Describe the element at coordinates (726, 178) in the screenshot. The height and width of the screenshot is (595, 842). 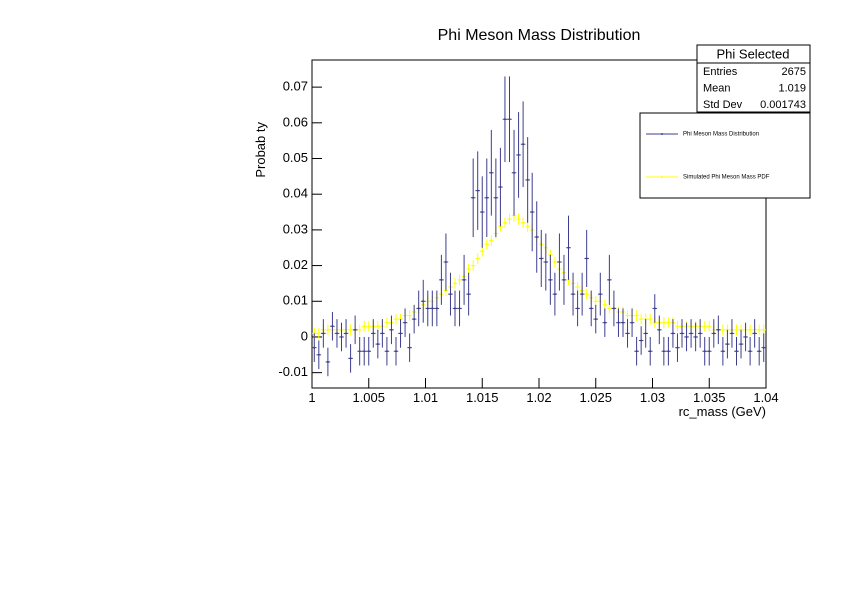
I see `legend-label: Simulated Phi Meson Mass PDF` at that location.